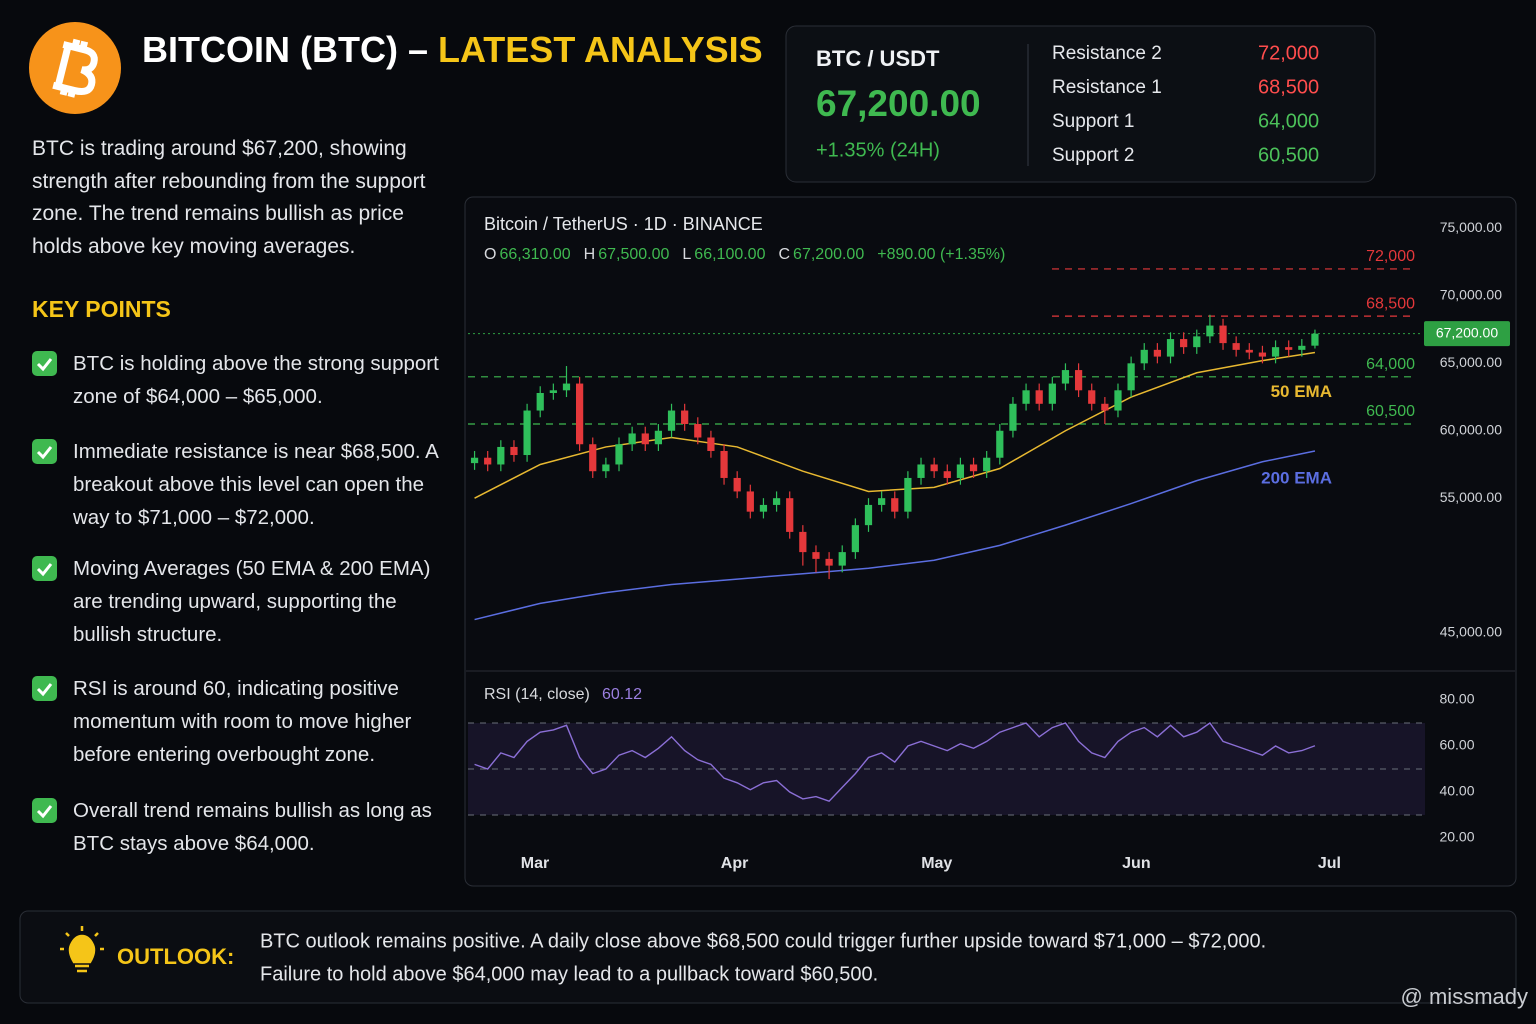 This screenshot has width=1536, height=1024. I want to click on ohlc-value: 66,100.00, so click(729, 254).